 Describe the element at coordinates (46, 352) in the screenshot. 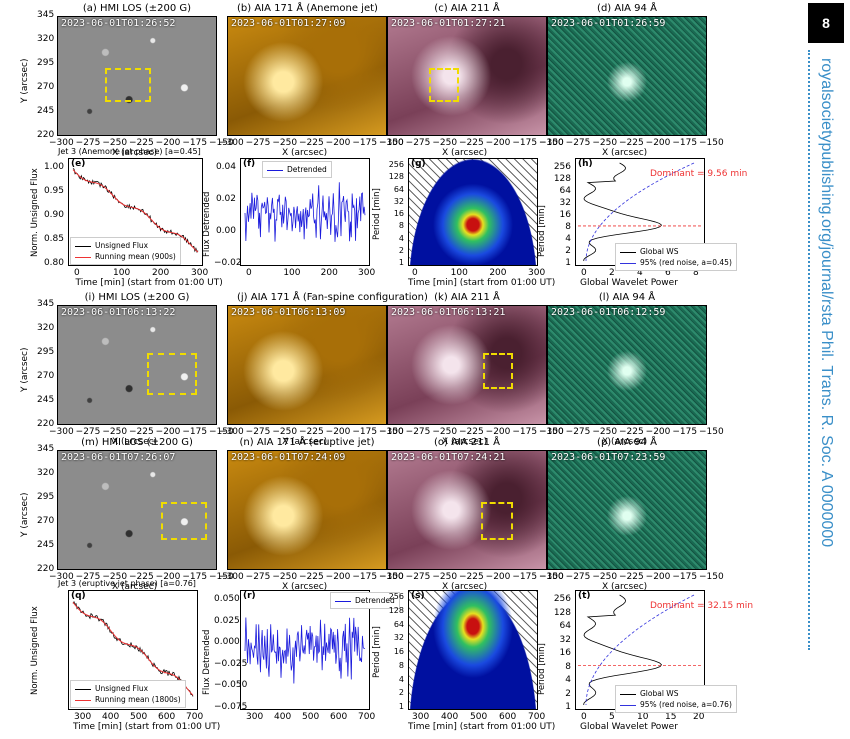

I see `y-tick-label: 295` at that location.